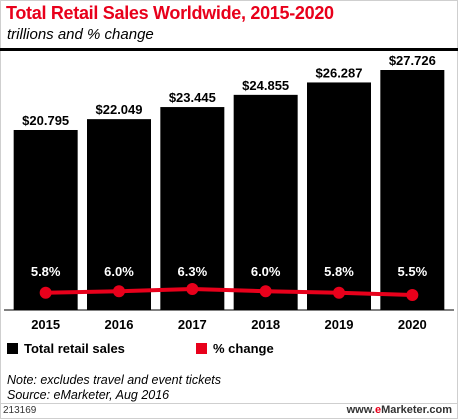  What do you see at coordinates (339, 72) in the screenshot?
I see `bar-value-label-2019: $26.287` at bounding box center [339, 72].